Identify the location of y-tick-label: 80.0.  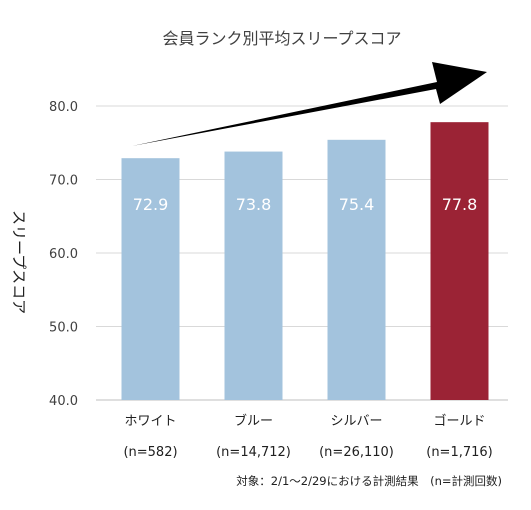
(63, 107).